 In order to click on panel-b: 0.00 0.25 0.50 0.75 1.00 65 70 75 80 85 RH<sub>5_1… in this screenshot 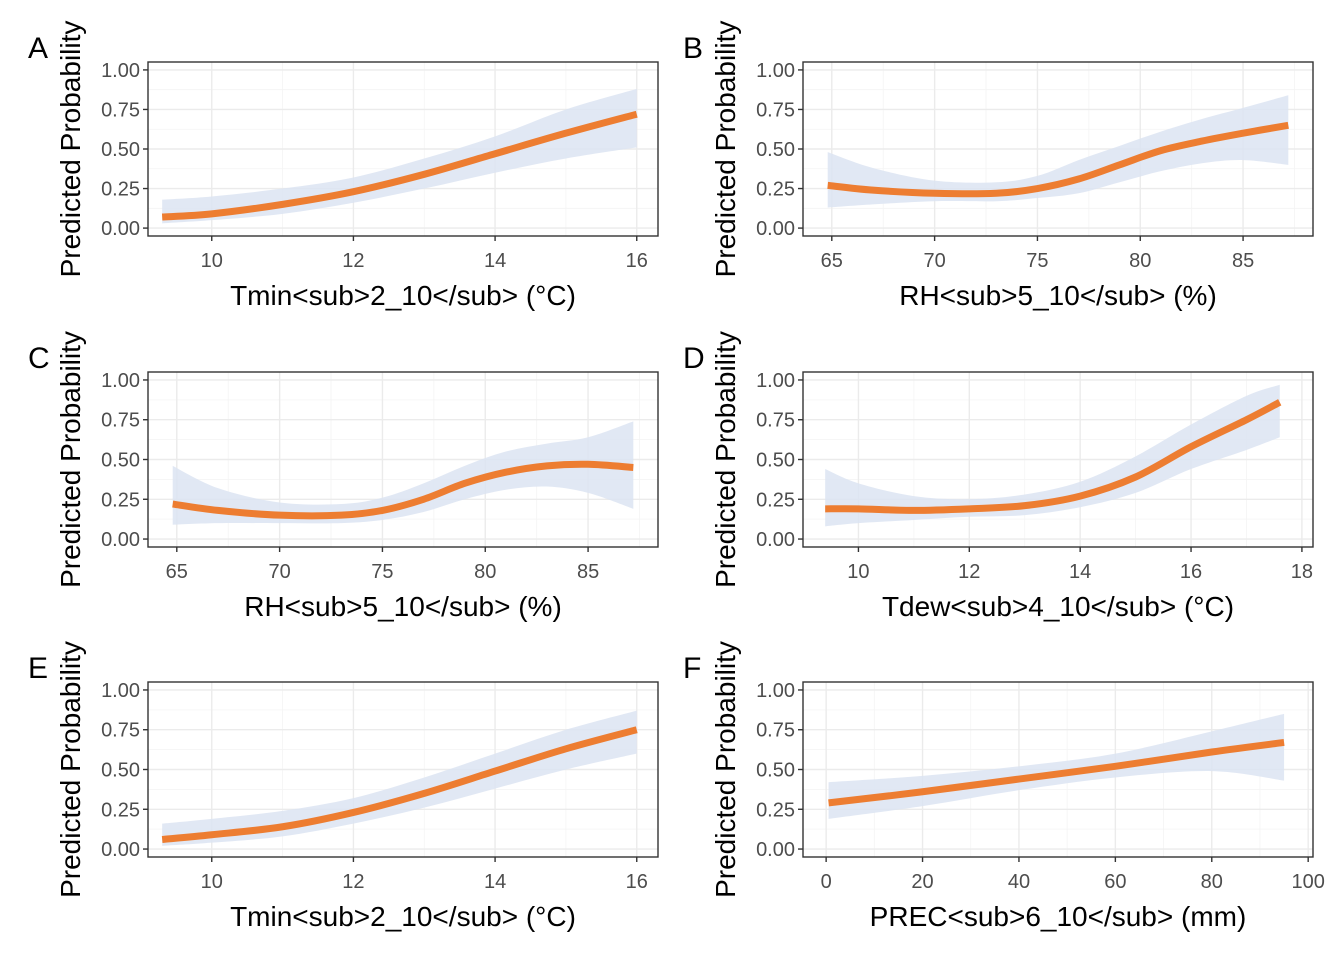, I will do `click(998, 166)`.